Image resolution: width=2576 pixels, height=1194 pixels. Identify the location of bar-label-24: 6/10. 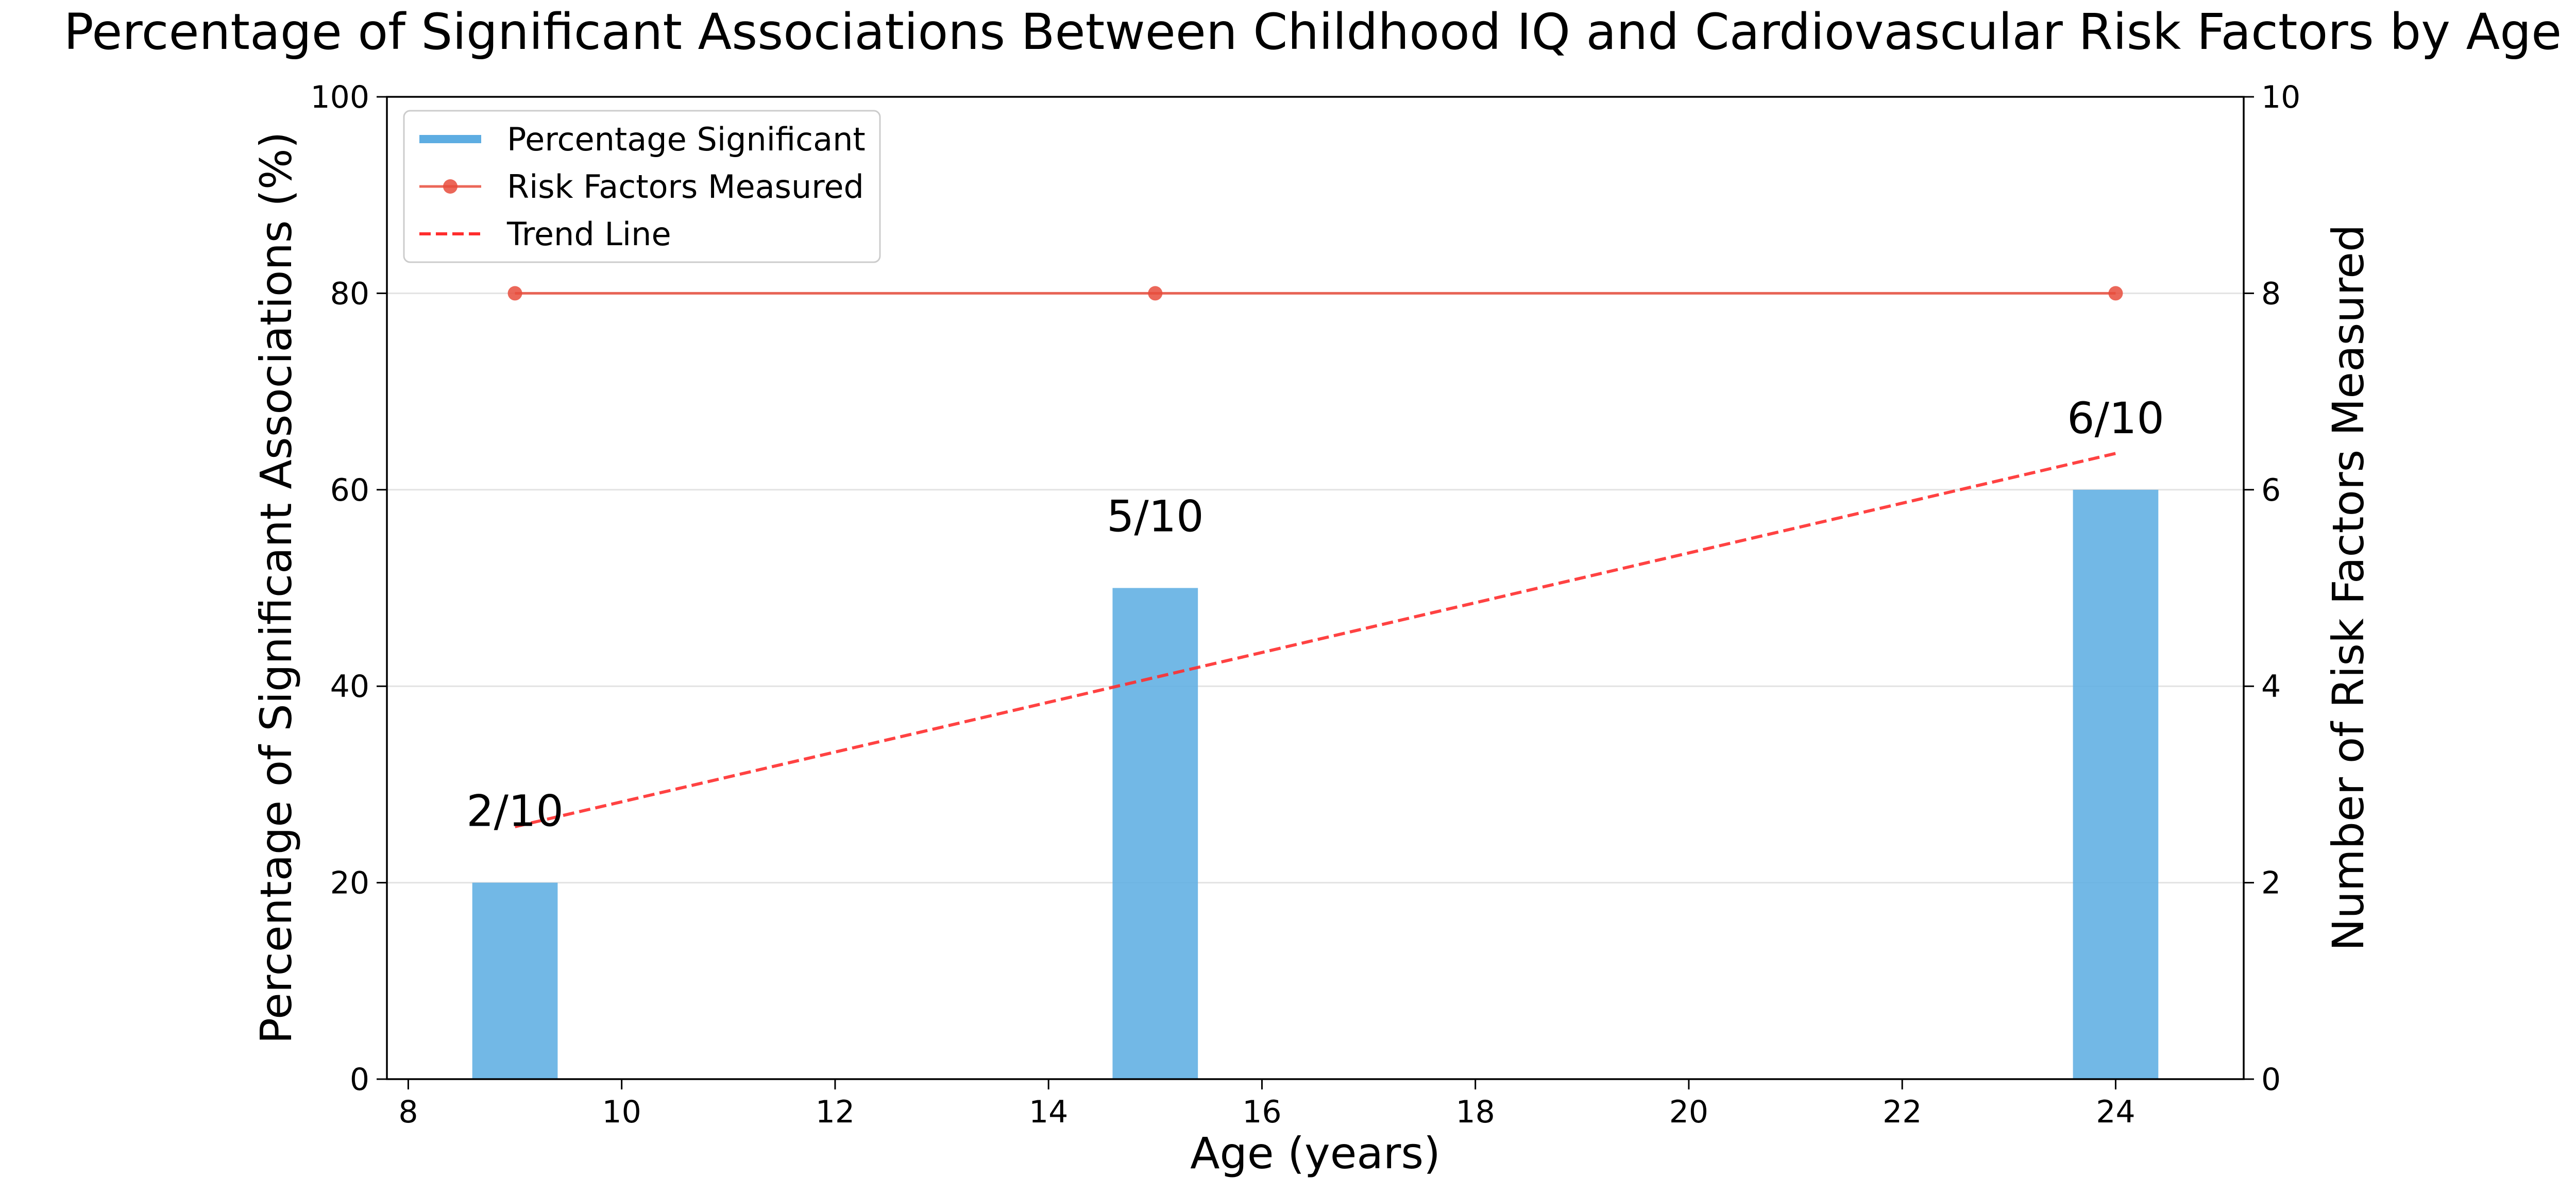
(2115, 418).